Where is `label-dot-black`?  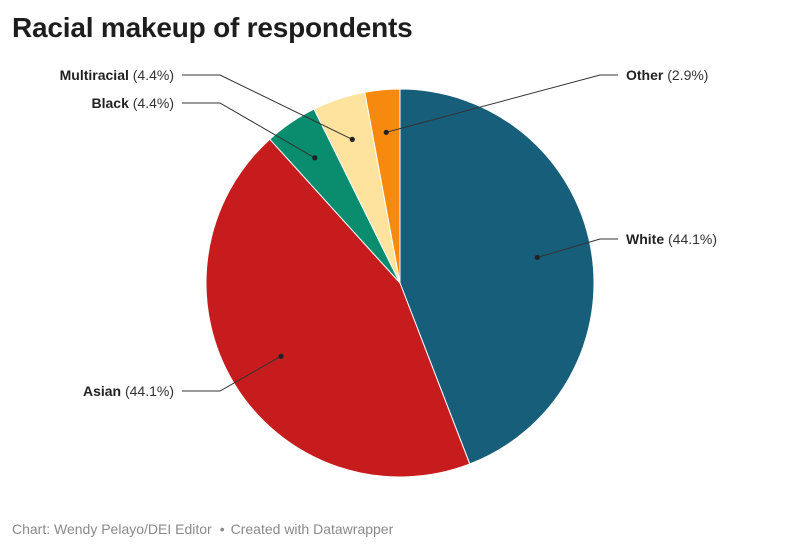
label-dot-black is located at coordinates (315, 158).